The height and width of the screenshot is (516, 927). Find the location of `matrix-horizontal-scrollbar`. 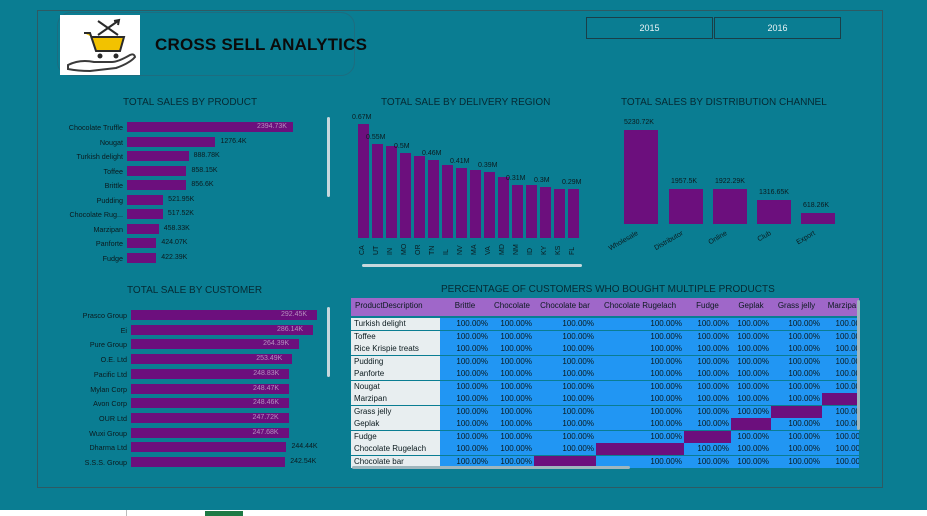

matrix-horizontal-scrollbar is located at coordinates (491, 467).